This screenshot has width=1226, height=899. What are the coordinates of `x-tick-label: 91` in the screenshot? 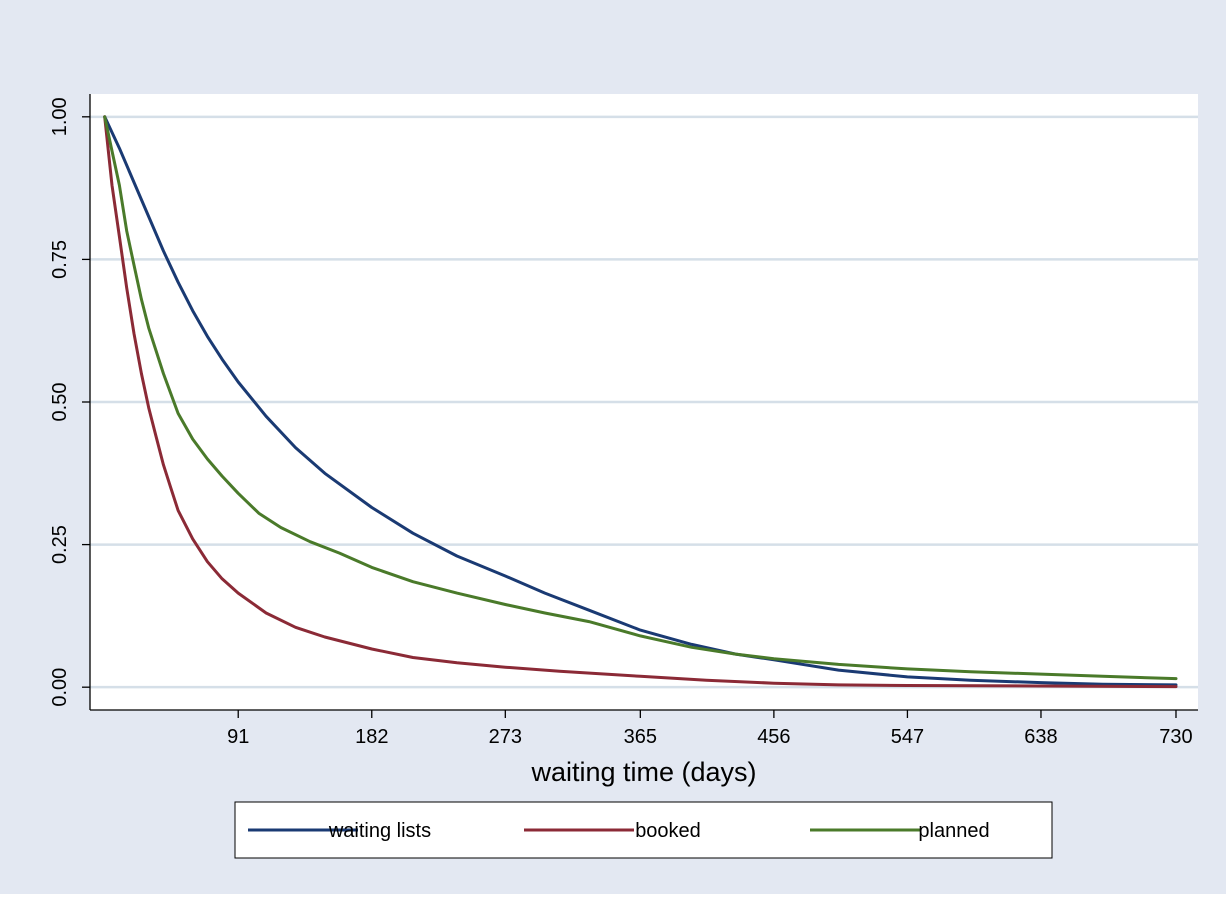 It's located at (238, 737).